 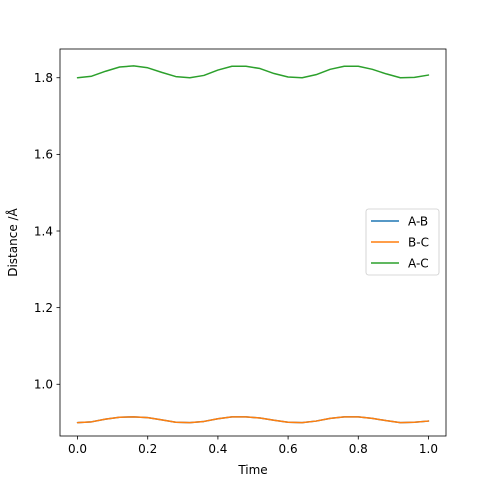 What do you see at coordinates (288, 449) in the screenshot?
I see `x-tick-label: 0.6` at bounding box center [288, 449].